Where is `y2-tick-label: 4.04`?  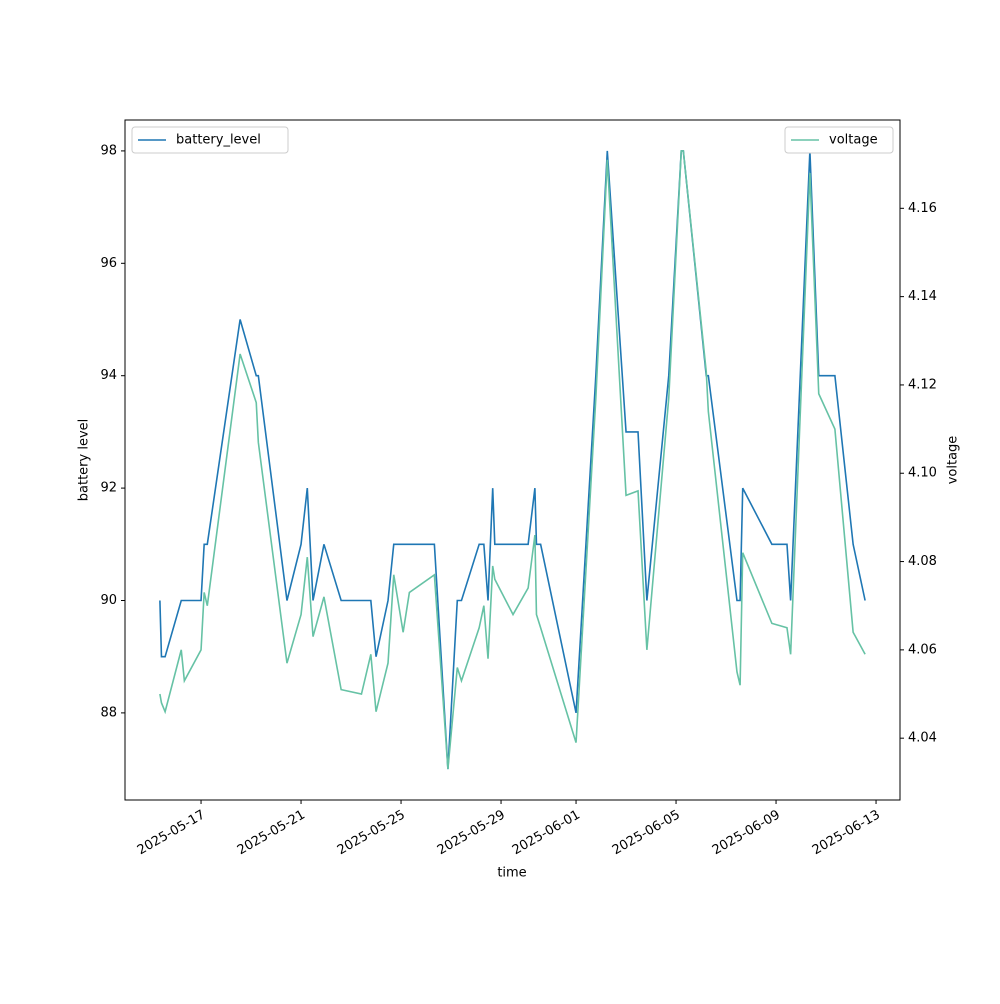
y2-tick-label: 4.04 is located at coordinates (922, 738).